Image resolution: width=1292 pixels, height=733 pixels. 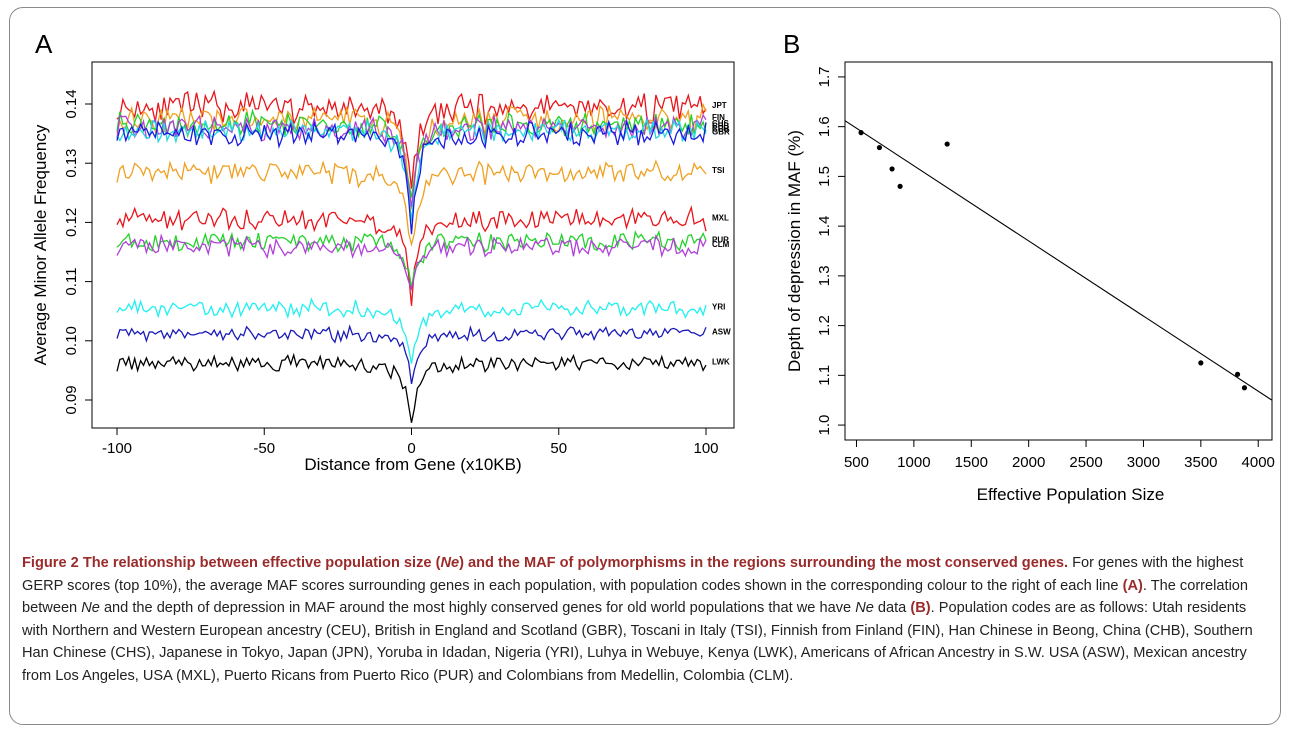 What do you see at coordinates (824, 226) in the screenshot?
I see `y-tick-label: 1.4` at bounding box center [824, 226].